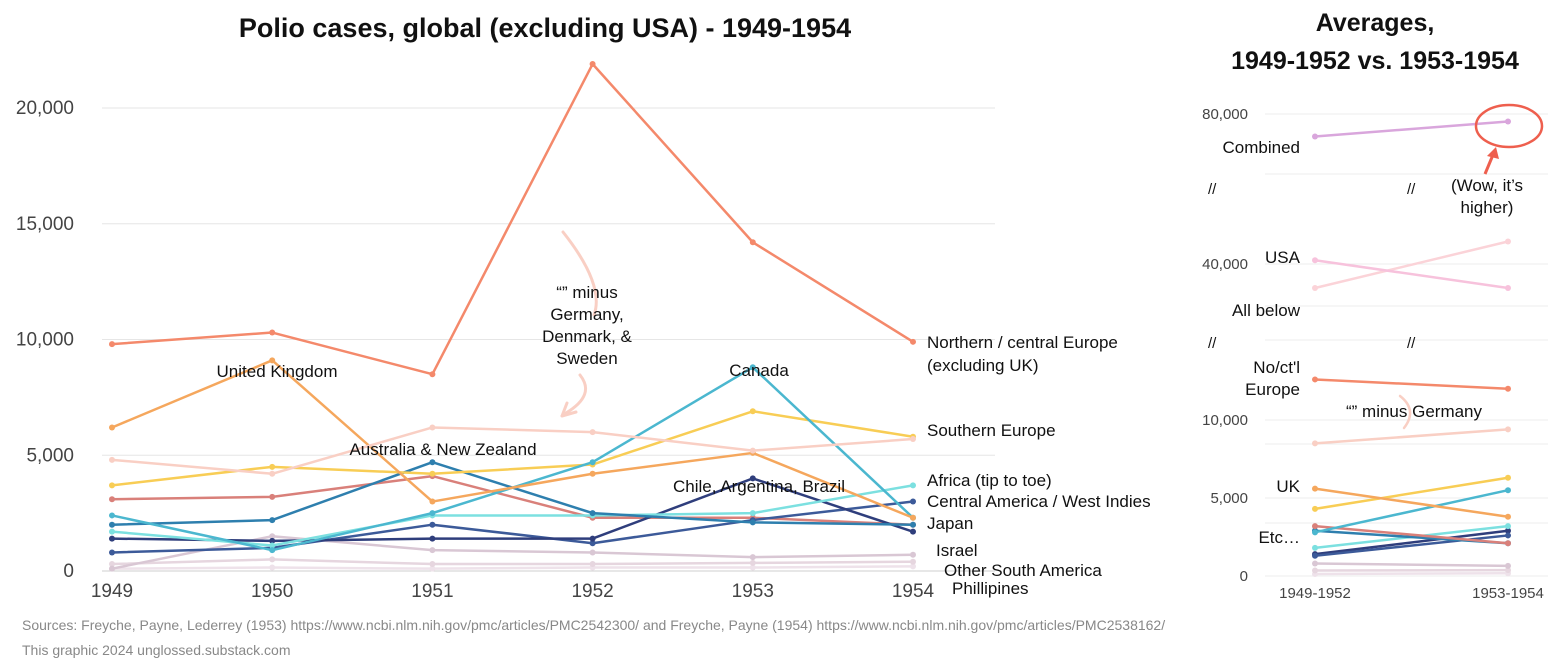 This screenshot has width=1562, height=667. What do you see at coordinates (277, 371) in the screenshot?
I see `label-uk: United Kingdom` at bounding box center [277, 371].